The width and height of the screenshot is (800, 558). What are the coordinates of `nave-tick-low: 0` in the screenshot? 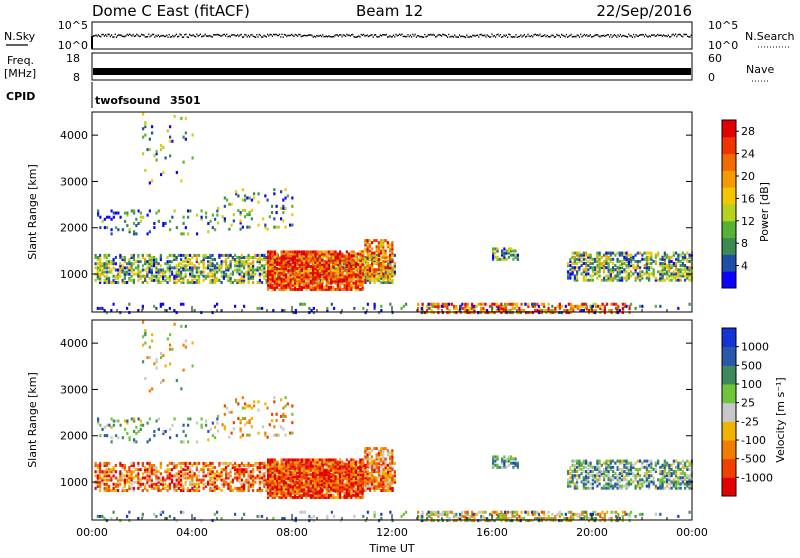 It's located at (711, 77).